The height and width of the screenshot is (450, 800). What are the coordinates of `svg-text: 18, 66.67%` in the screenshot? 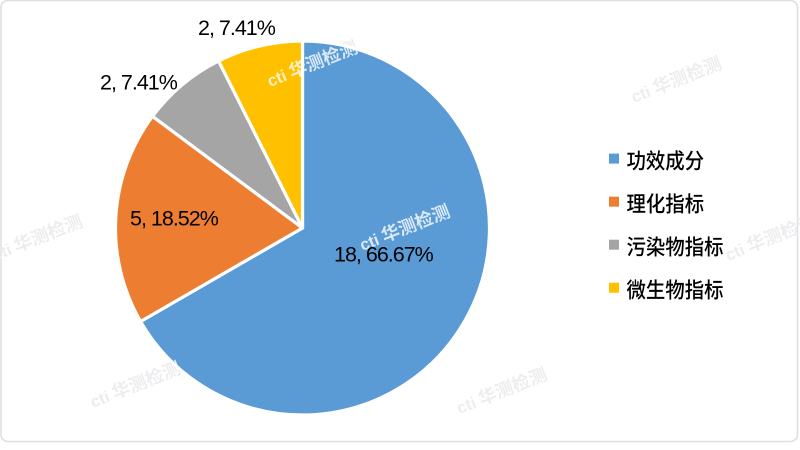 It's located at (384, 255).